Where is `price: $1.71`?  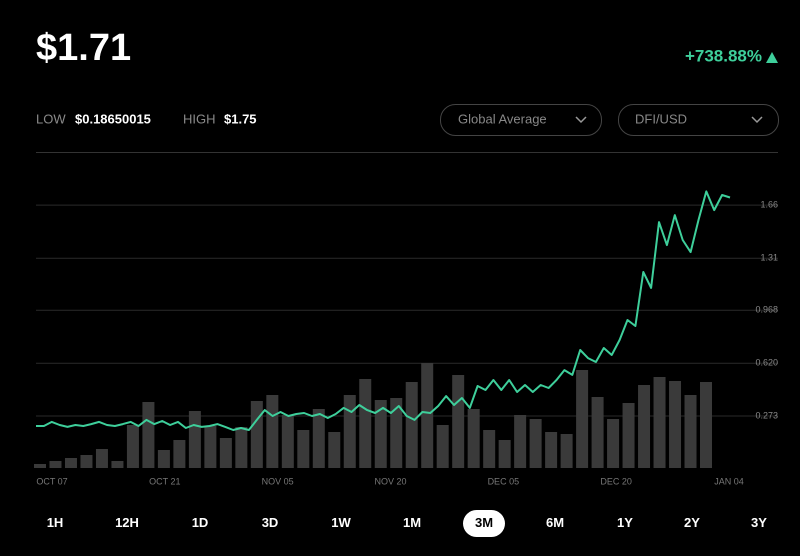
price: $1.71 is located at coordinates (83, 48).